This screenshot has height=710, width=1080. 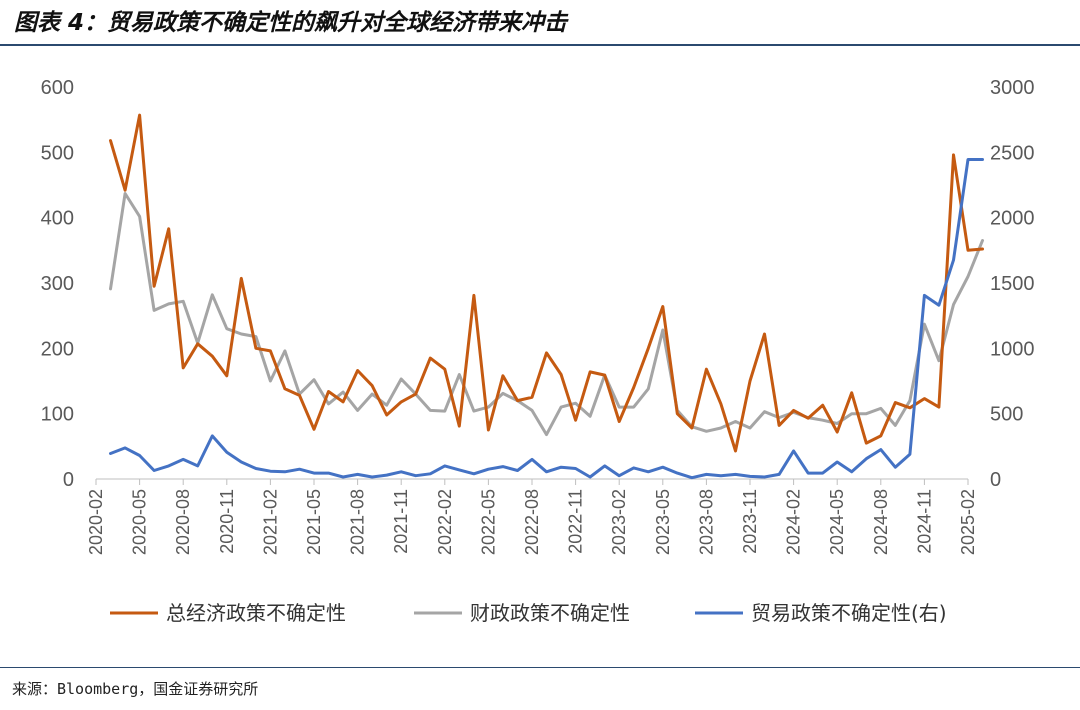 I want to click on legend-label-3: 贸易政策不确定性(右), so click(x=849, y=613).